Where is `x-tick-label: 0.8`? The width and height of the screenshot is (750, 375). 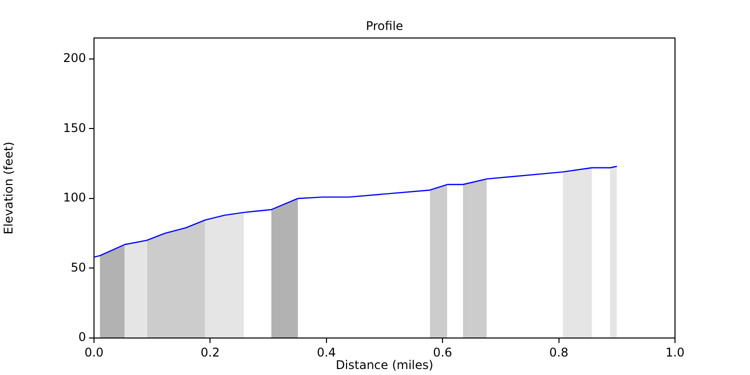
x-tick-label: 0.8 is located at coordinates (558, 352).